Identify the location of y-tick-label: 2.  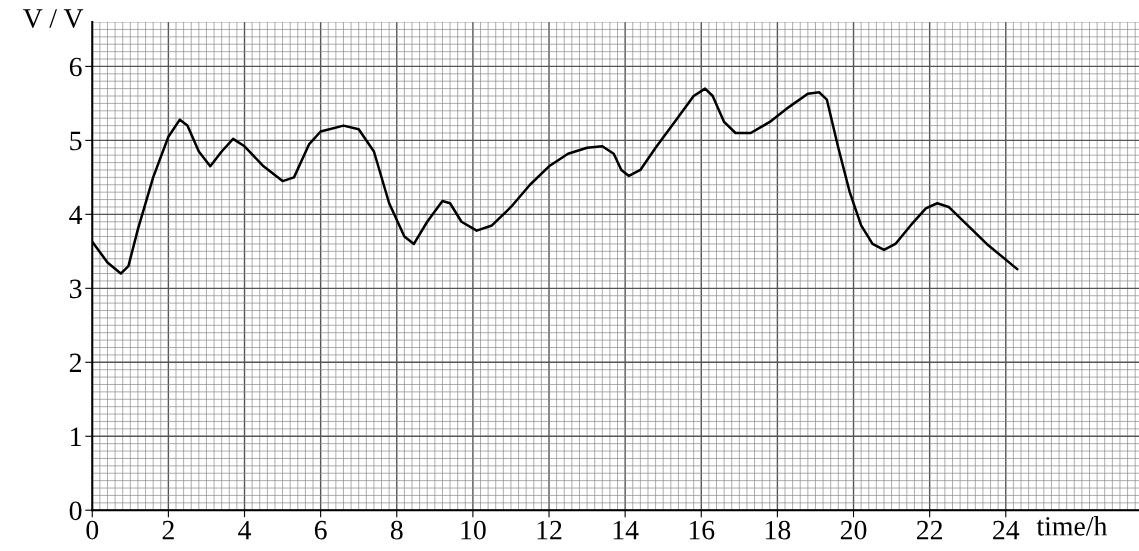
(75, 362).